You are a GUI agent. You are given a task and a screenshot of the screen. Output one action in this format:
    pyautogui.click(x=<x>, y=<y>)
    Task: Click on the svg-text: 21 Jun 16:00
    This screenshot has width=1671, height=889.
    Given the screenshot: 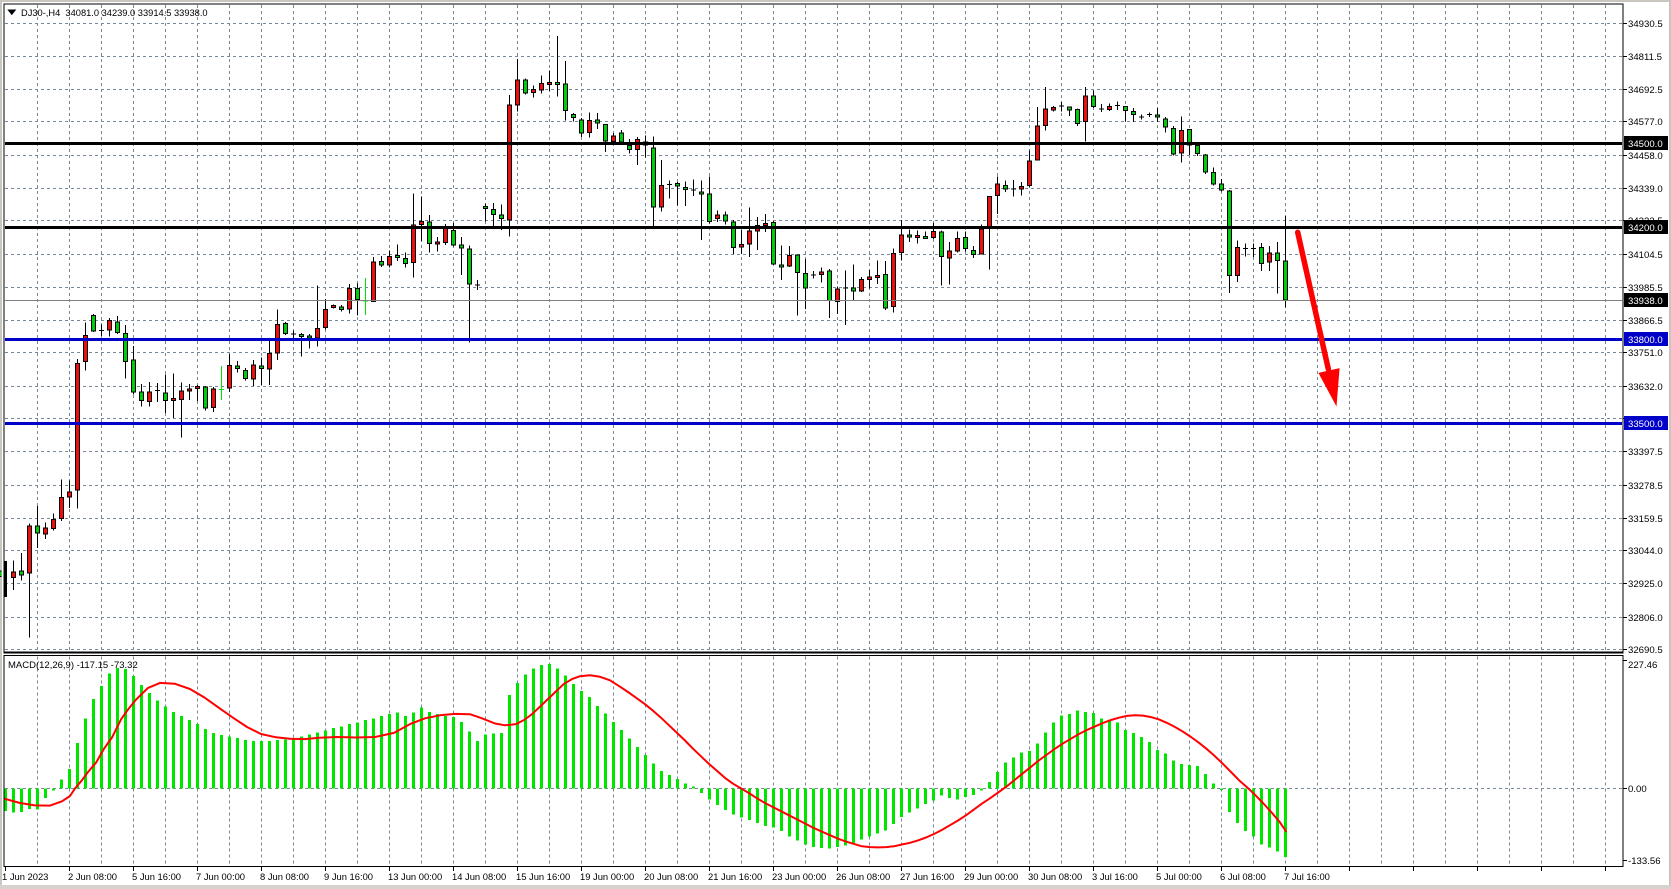 What is the action you would take?
    pyautogui.click(x=735, y=876)
    